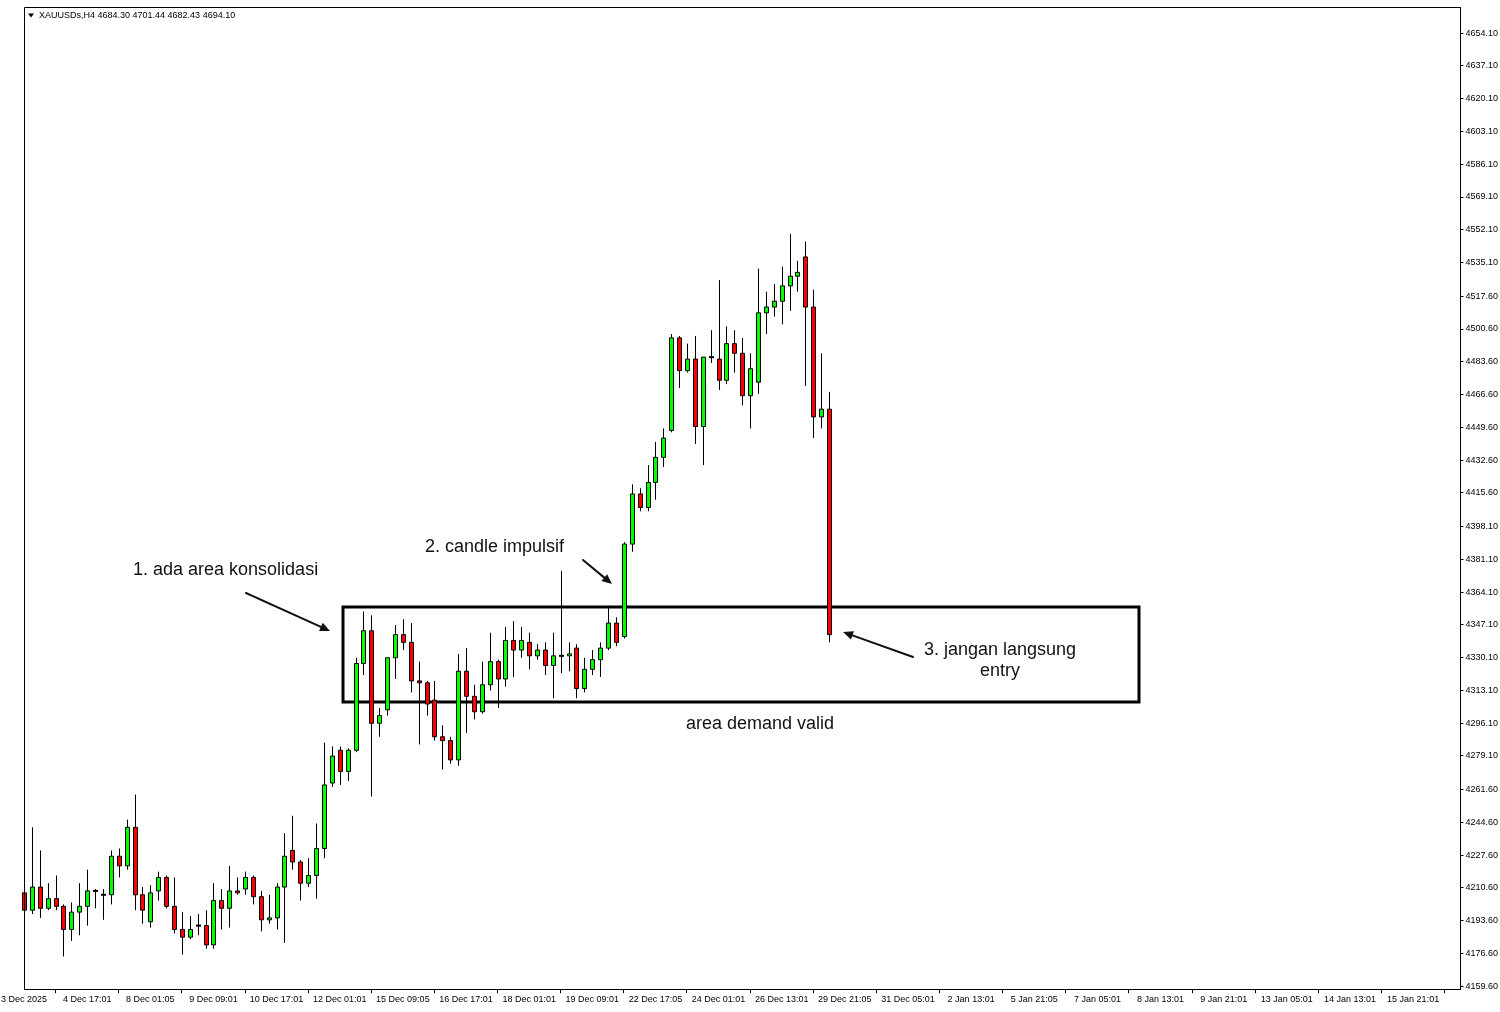 This screenshot has height=1012, width=1500. I want to click on y-tick-label: 4603.10, so click(1482, 130).